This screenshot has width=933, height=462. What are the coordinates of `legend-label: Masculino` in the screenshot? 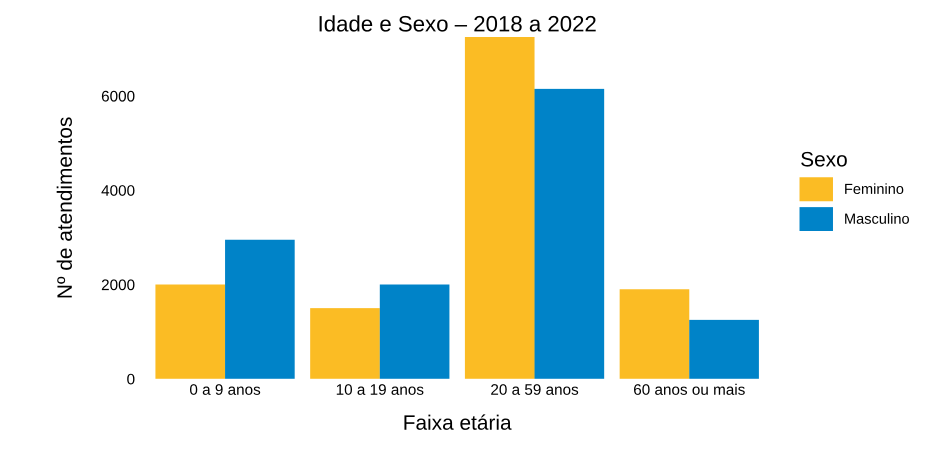 It's located at (877, 218).